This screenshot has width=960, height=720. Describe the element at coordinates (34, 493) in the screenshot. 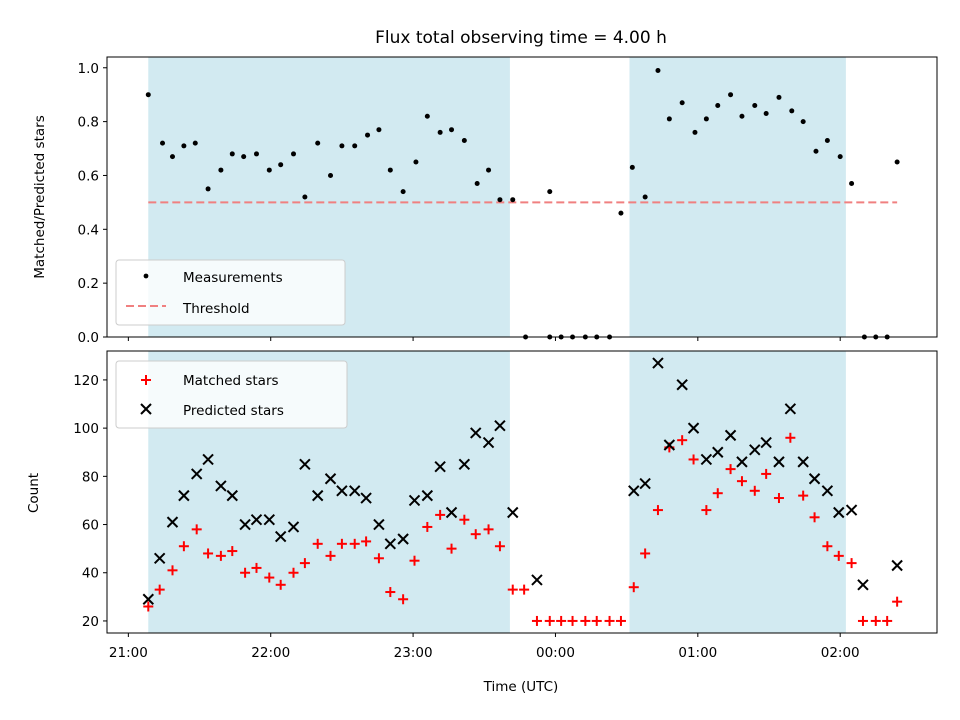

I see `count-ylabel: Count` at that location.